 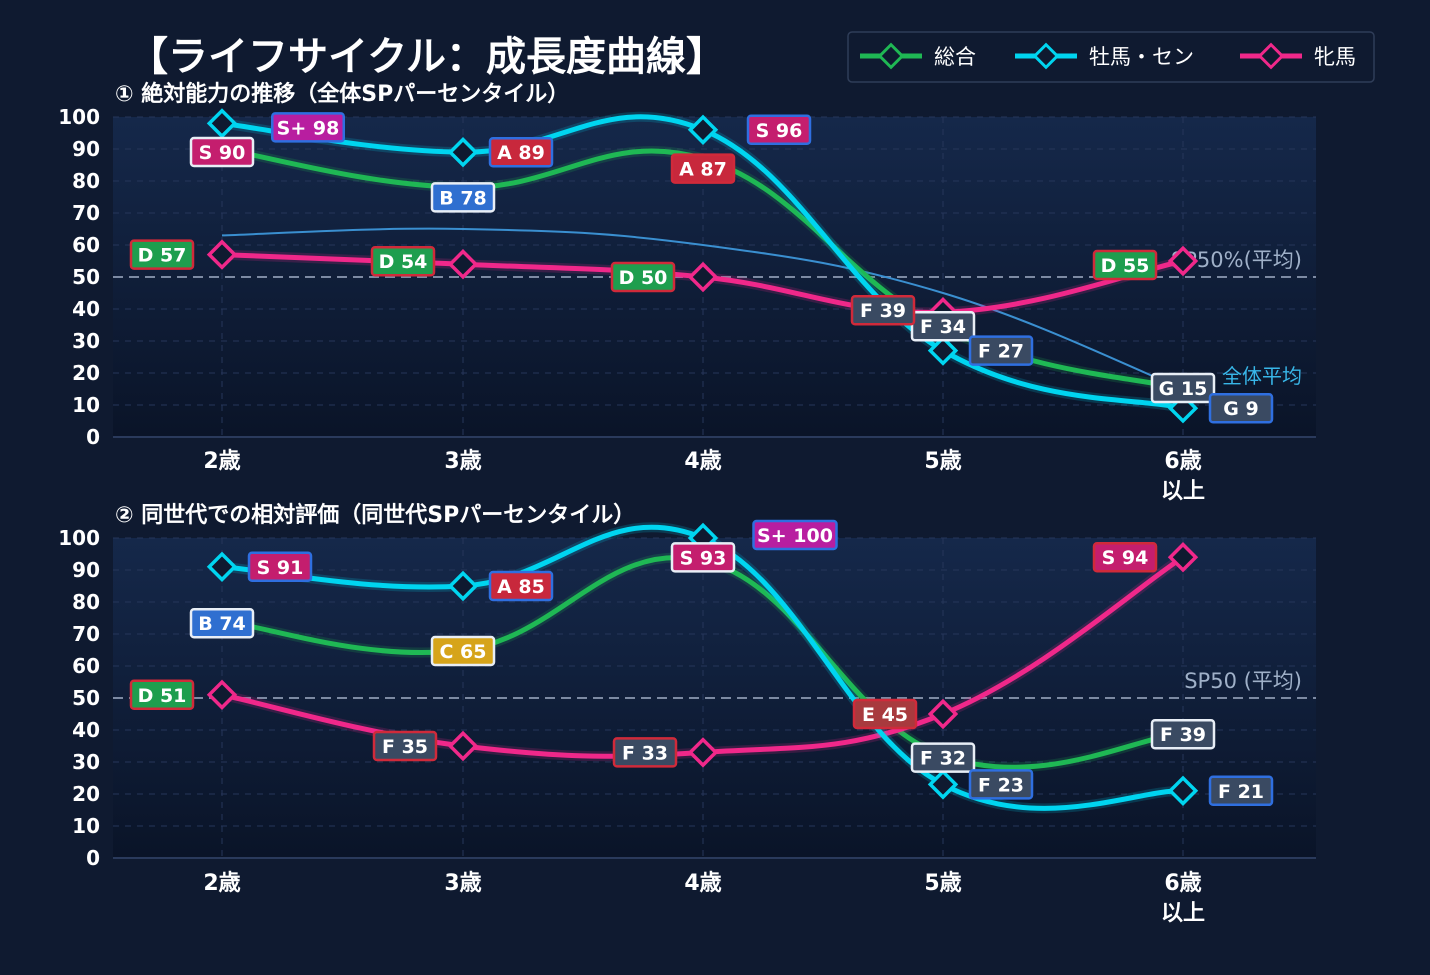 I want to click on data-label-badge: D 54, so click(x=403, y=261).